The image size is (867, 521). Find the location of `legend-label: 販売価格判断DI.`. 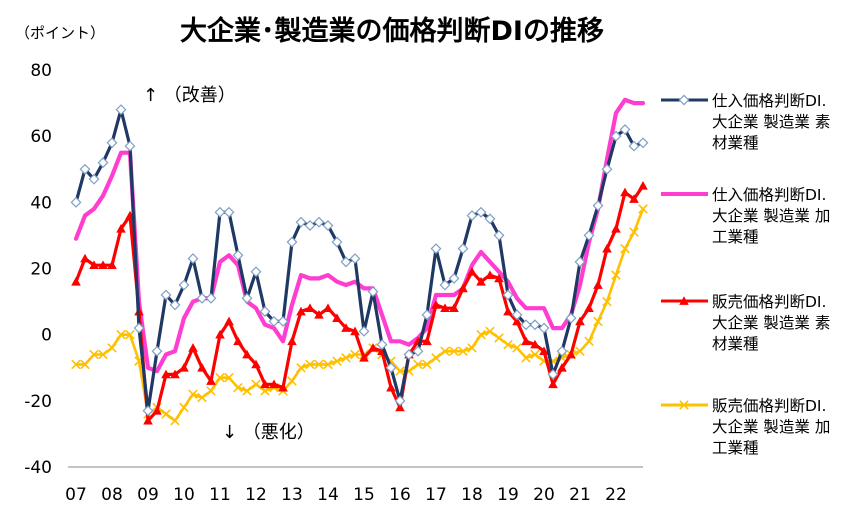

legend-label: 販売価格判断DI. is located at coordinates (769, 406).